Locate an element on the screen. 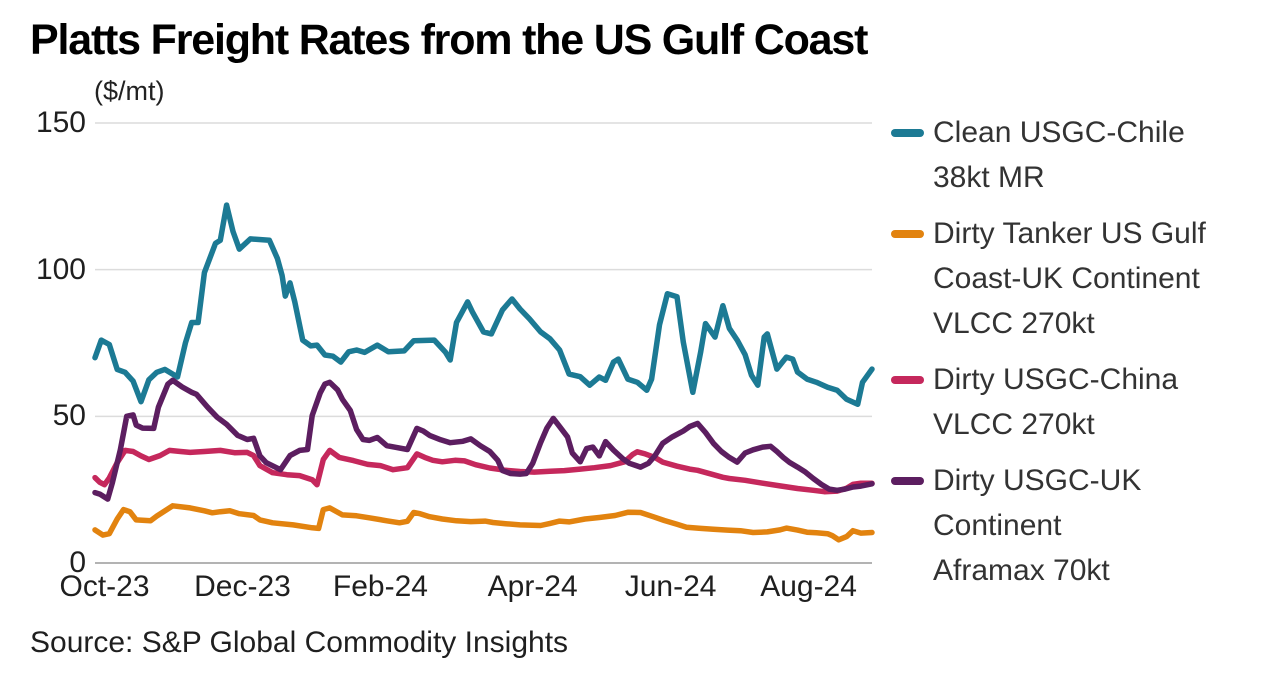  y-tick-label-0: 0 is located at coordinates (77, 562).